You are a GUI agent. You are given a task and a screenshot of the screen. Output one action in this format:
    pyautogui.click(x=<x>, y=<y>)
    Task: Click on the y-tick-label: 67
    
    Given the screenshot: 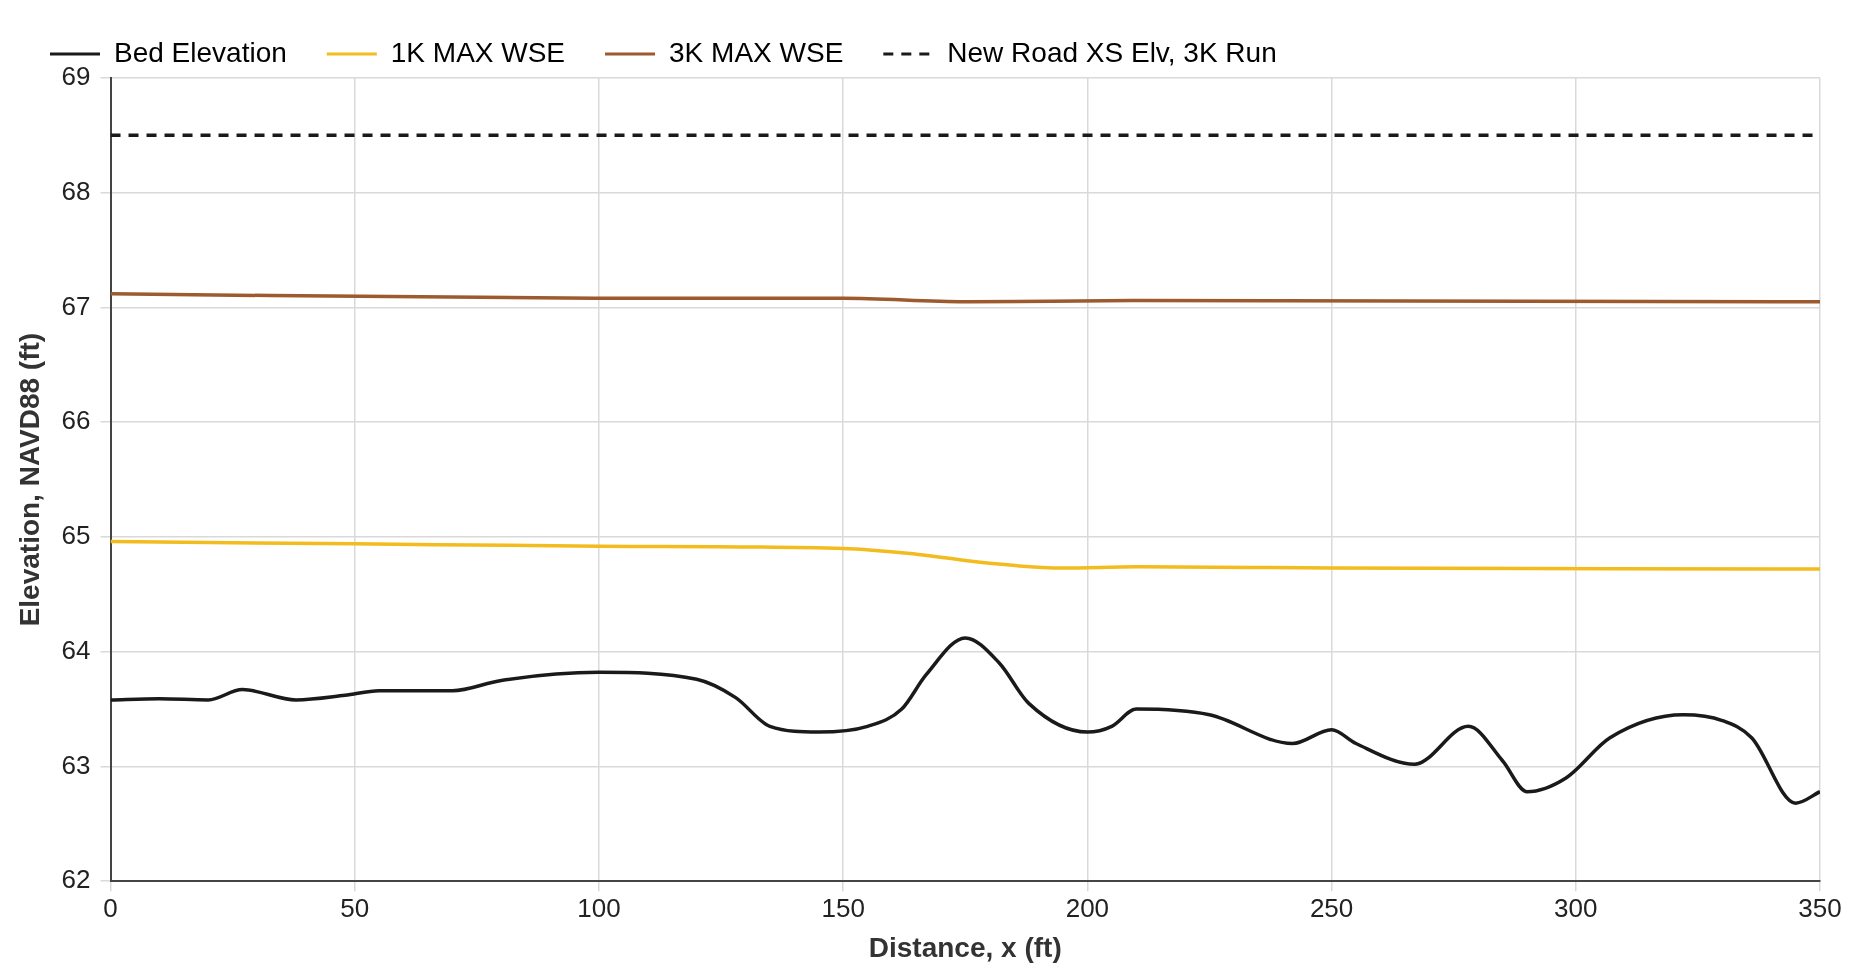 What is the action you would take?
    pyautogui.click(x=76, y=305)
    